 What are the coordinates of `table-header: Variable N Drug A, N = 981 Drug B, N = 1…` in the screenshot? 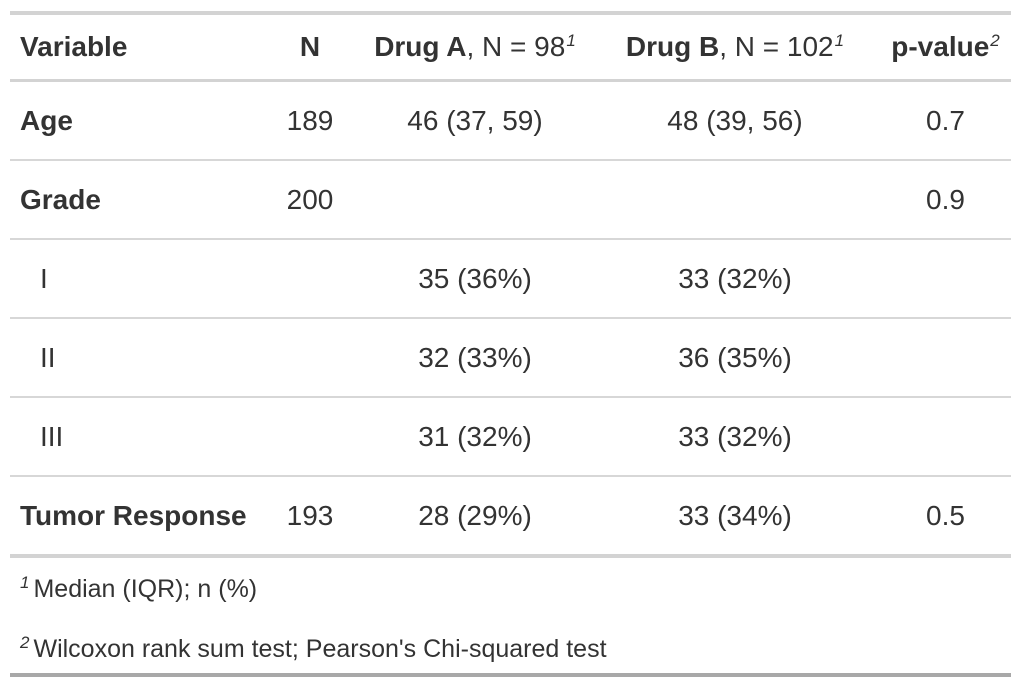 It's located at (510, 46).